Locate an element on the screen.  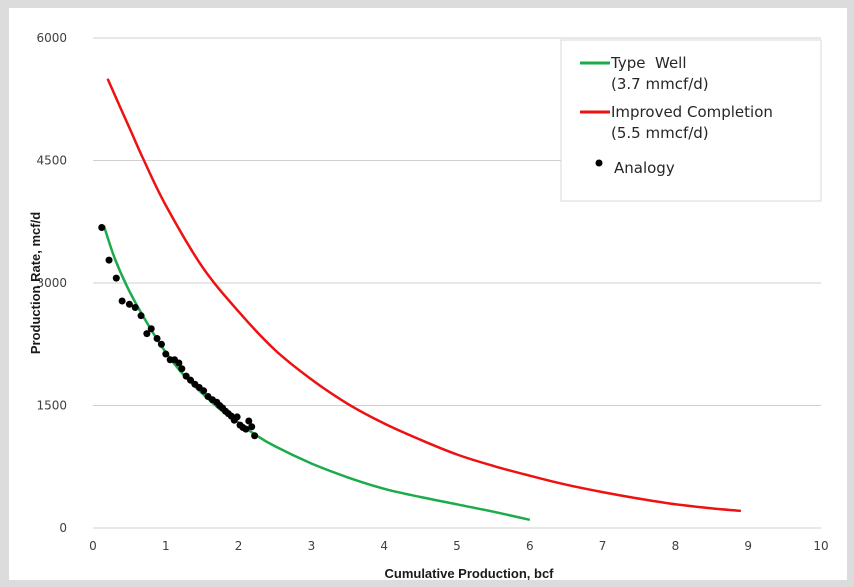
x-tick-label: 6 is located at coordinates (530, 546).